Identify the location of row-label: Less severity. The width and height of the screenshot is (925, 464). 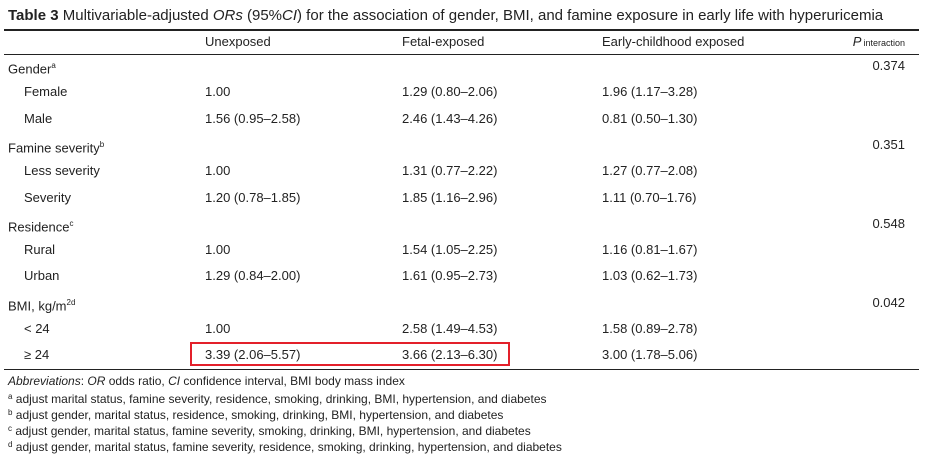
(62, 171).